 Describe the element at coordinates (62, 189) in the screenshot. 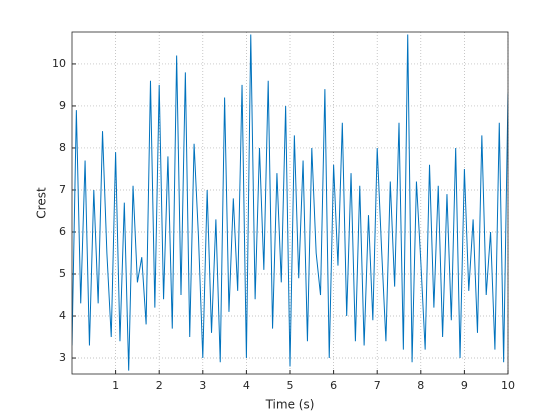

I see `y-tick-label: 7` at that location.